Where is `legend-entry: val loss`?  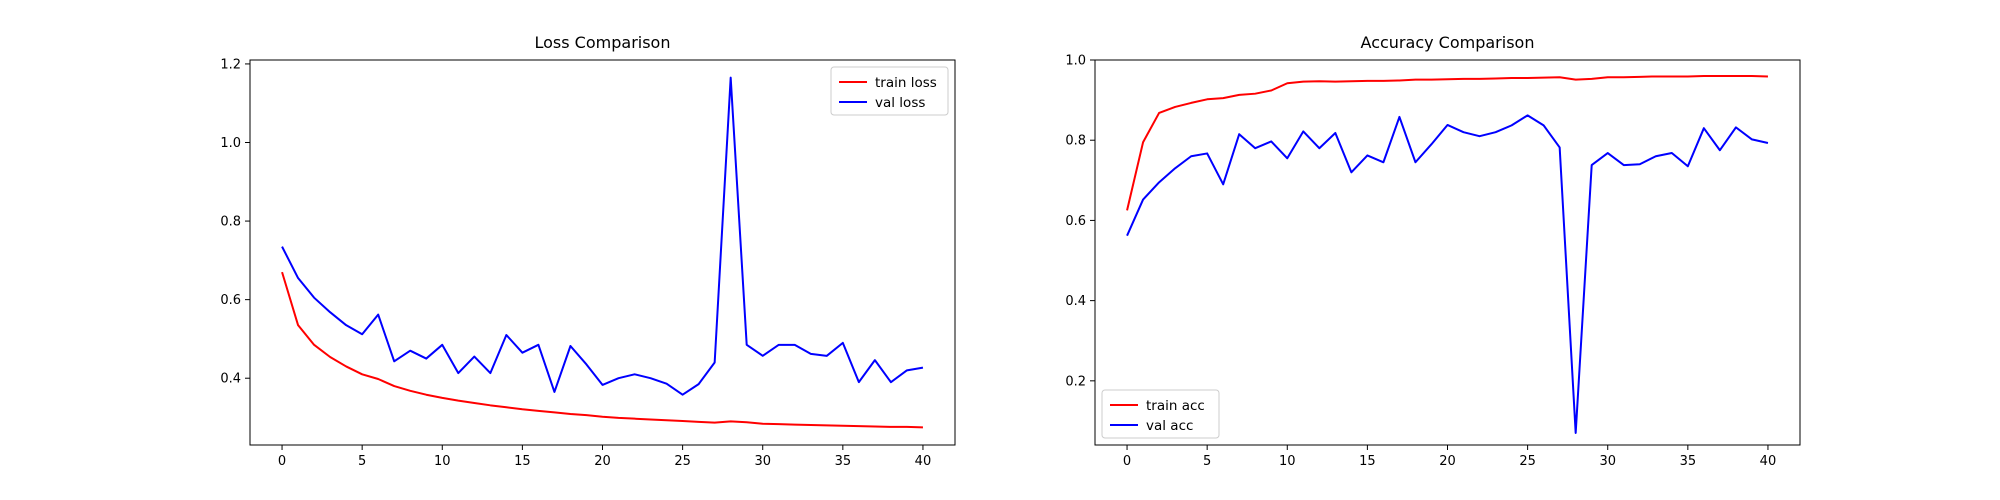 legend-entry: val loss is located at coordinates (900, 103).